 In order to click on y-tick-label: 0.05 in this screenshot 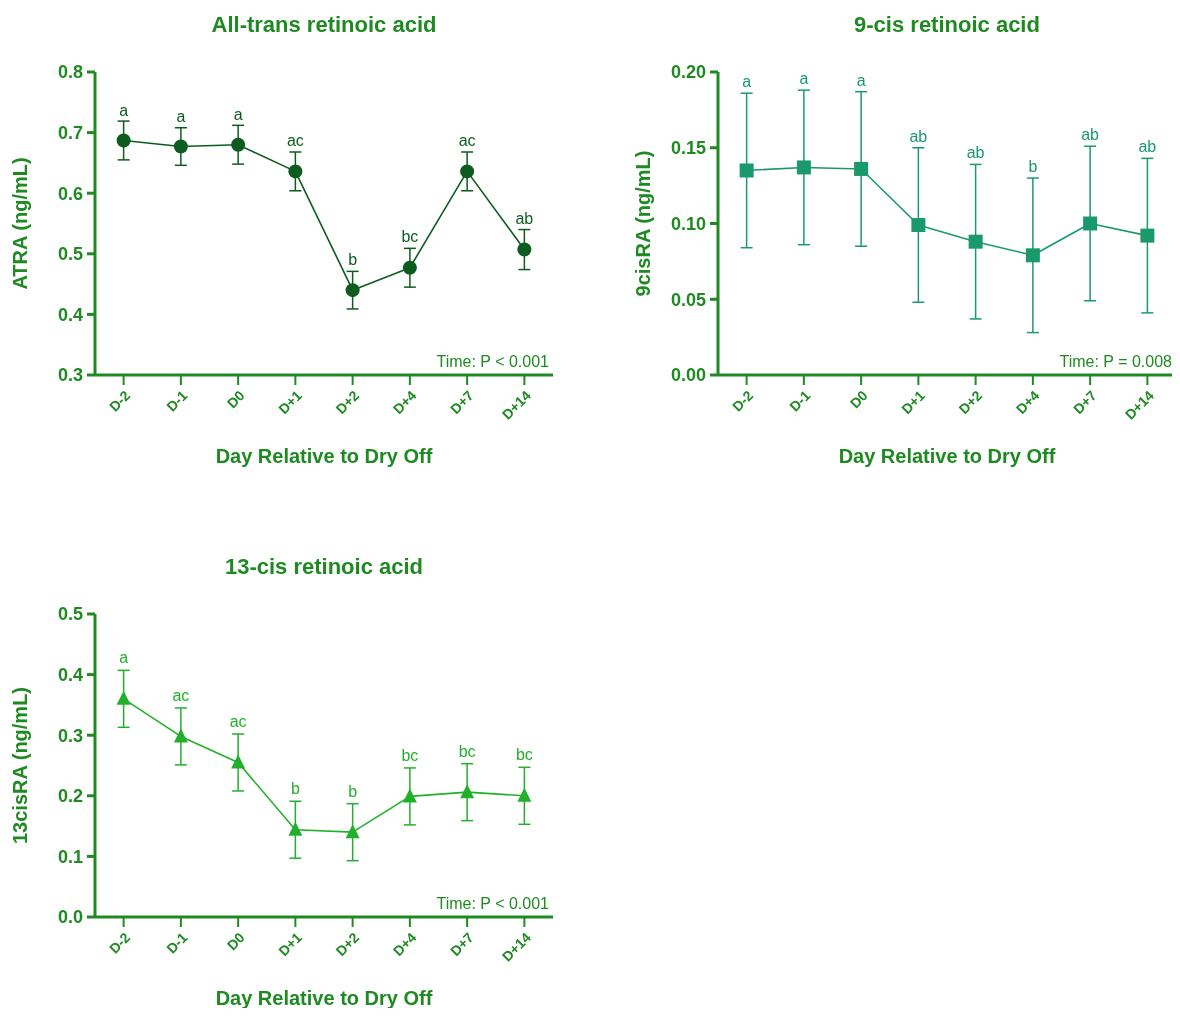, I will do `click(688, 299)`.